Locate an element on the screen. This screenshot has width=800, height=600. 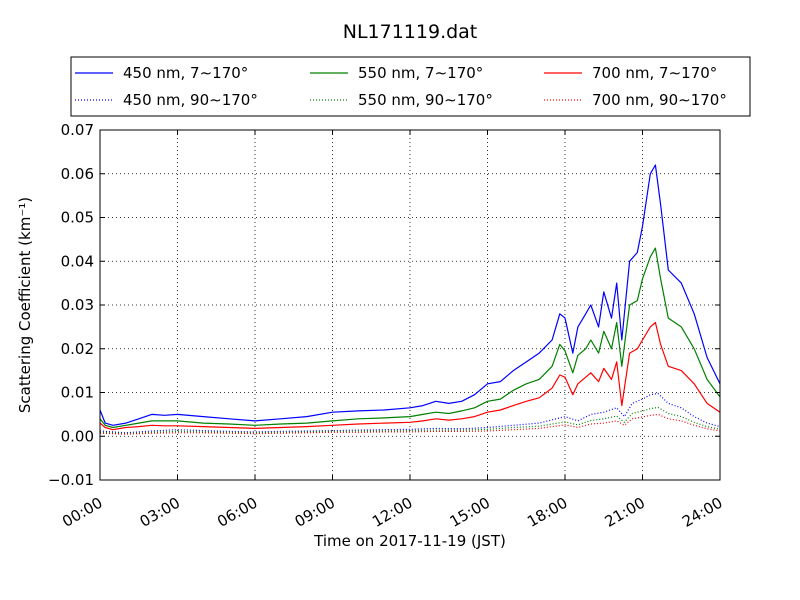
legend-label: 550 nm, 90∼170° is located at coordinates (425, 100).